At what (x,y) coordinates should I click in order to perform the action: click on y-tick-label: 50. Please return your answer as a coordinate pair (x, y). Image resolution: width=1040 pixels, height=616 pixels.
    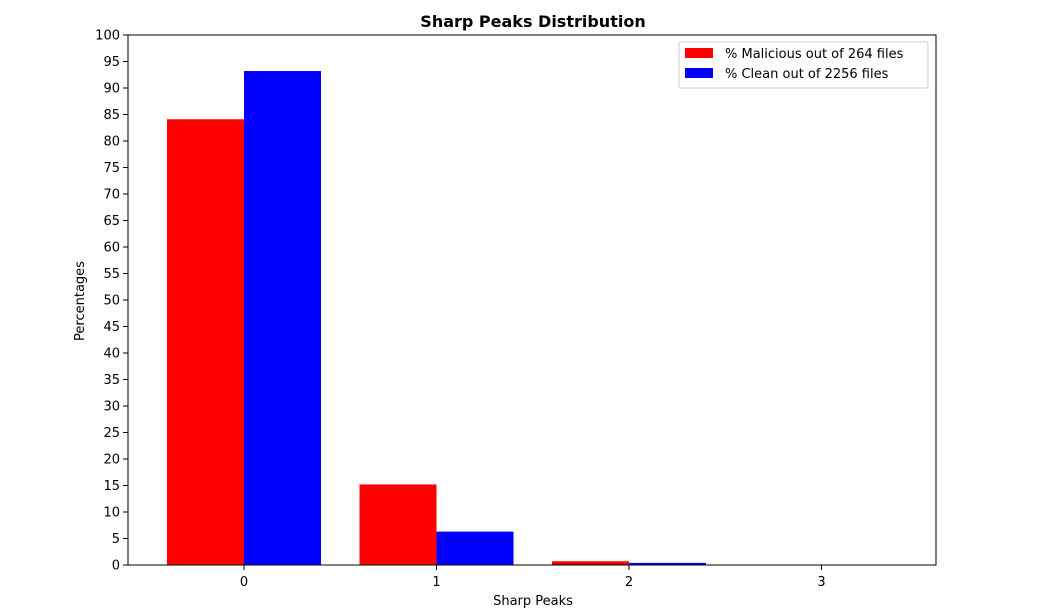
    Looking at the image, I should click on (111, 301).